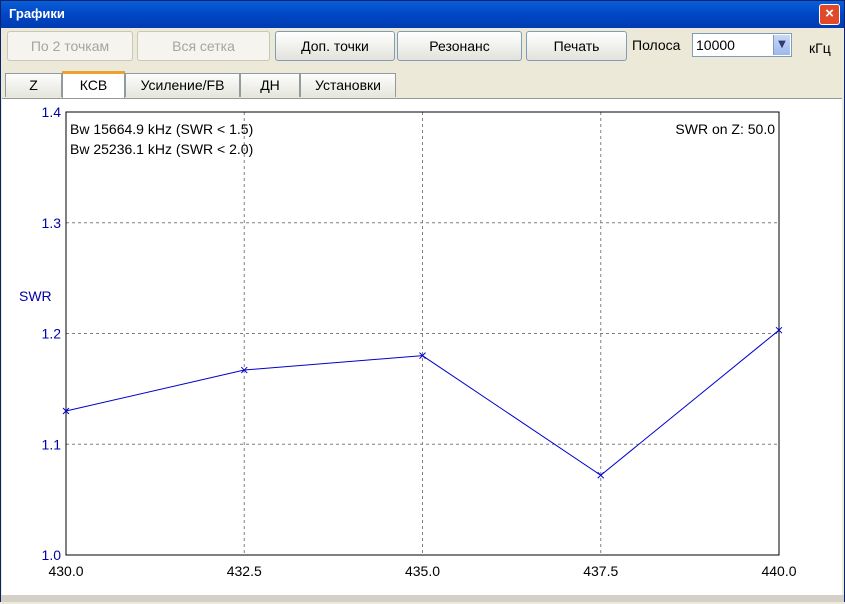  I want to click on tab-bar: Z КСВ Усиление/FB ДН Установки, so click(422, 85).